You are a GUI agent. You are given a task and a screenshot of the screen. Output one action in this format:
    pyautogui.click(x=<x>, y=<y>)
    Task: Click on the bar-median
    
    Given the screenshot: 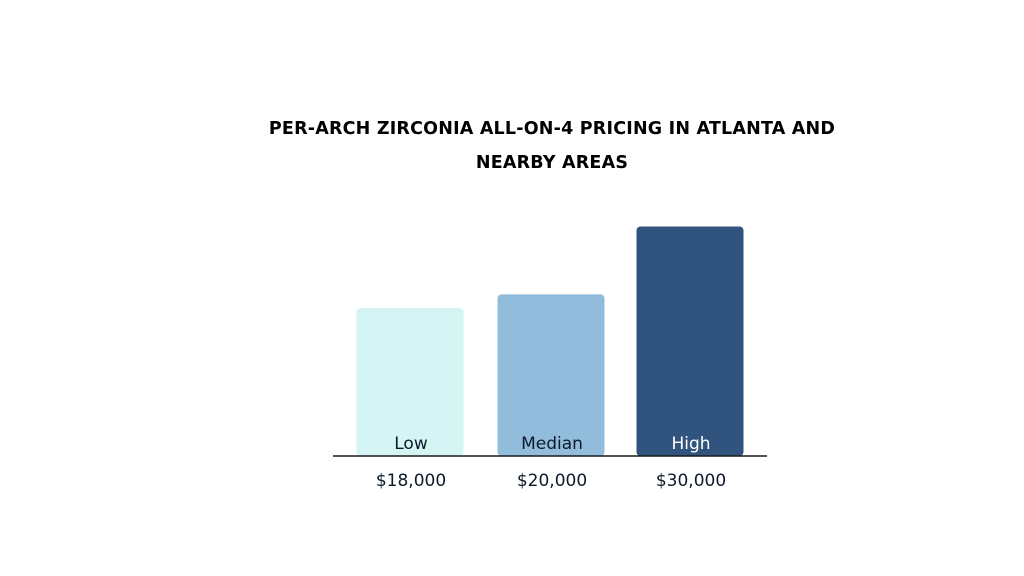 What is the action you would take?
    pyautogui.click(x=551, y=375)
    